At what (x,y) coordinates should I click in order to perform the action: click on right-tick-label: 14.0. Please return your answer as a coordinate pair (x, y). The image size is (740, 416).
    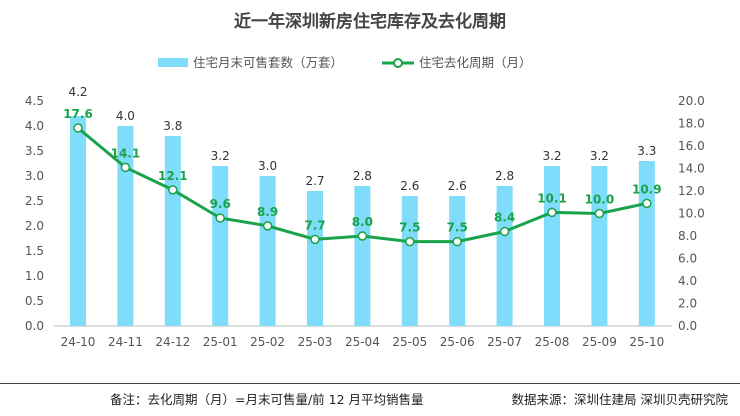
    Looking at the image, I should click on (691, 169).